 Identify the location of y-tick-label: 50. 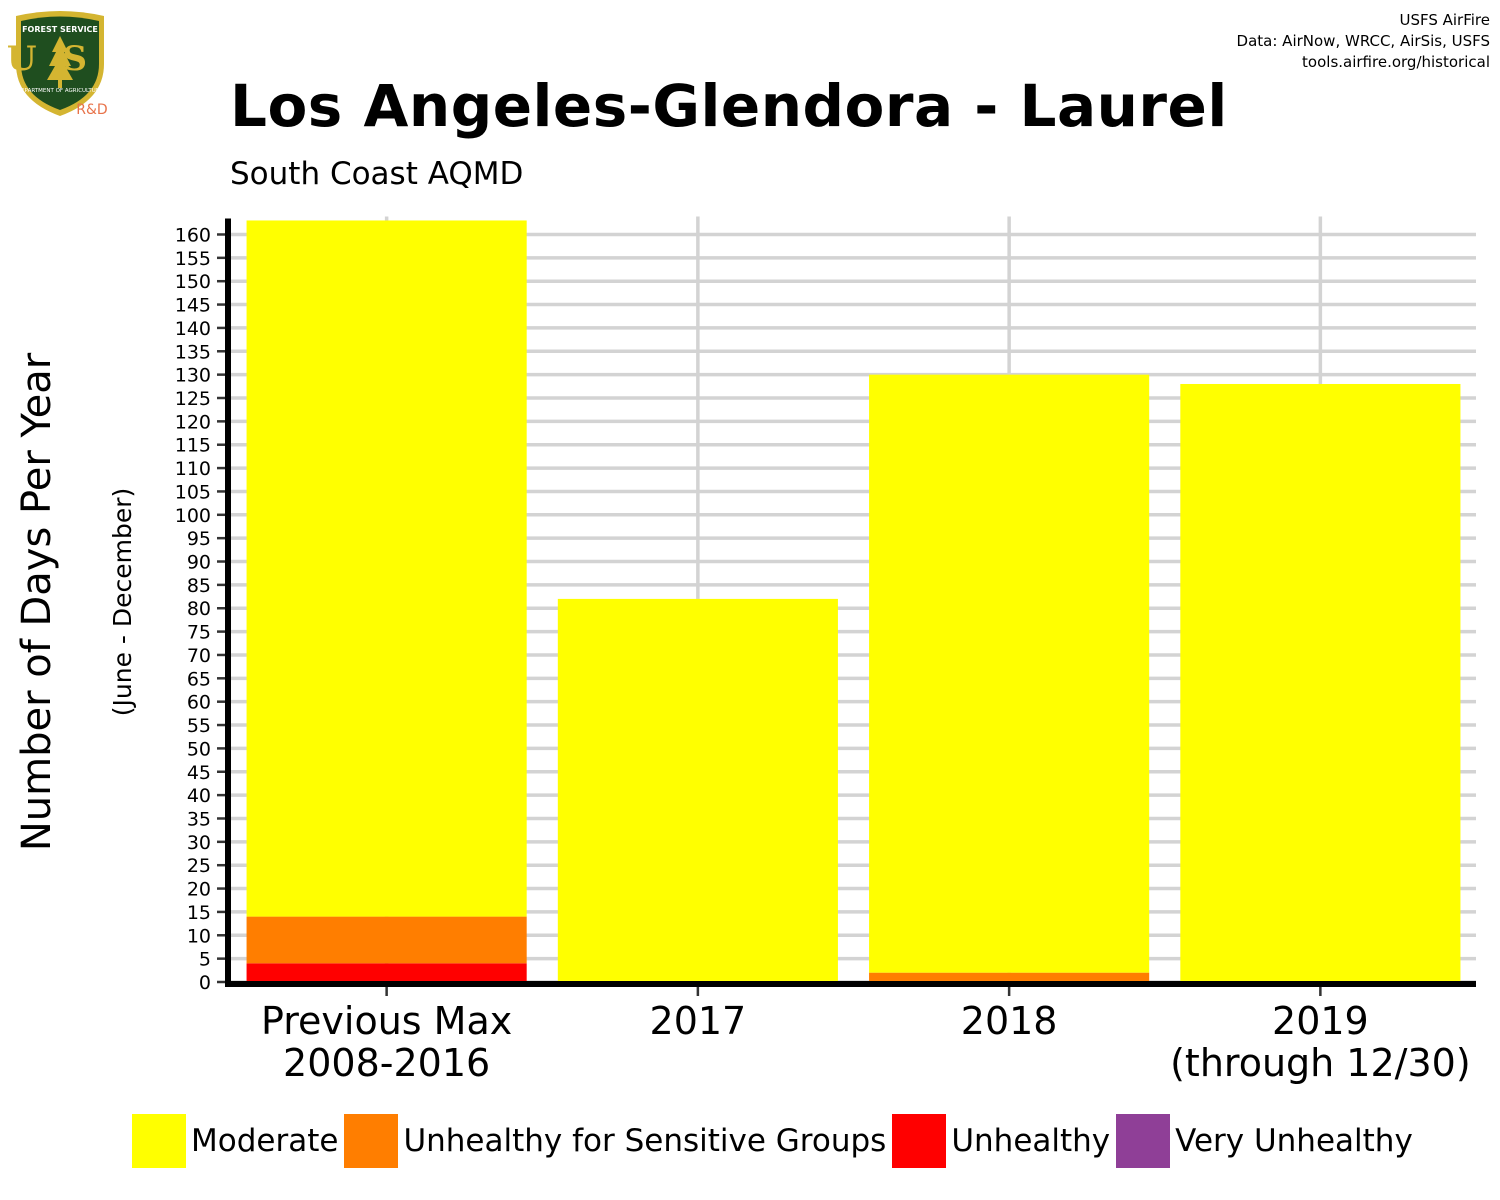
(199, 749).